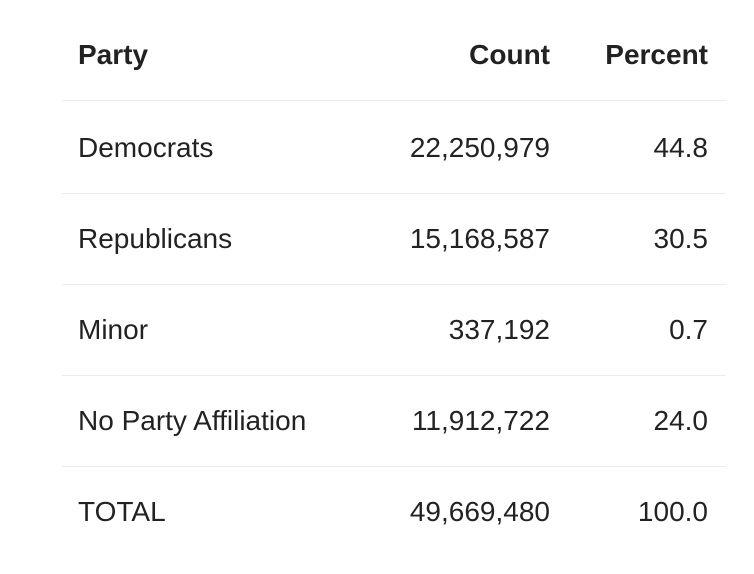 The height and width of the screenshot is (574, 754). I want to click on table-cell: 49,669,480, so click(479, 511).